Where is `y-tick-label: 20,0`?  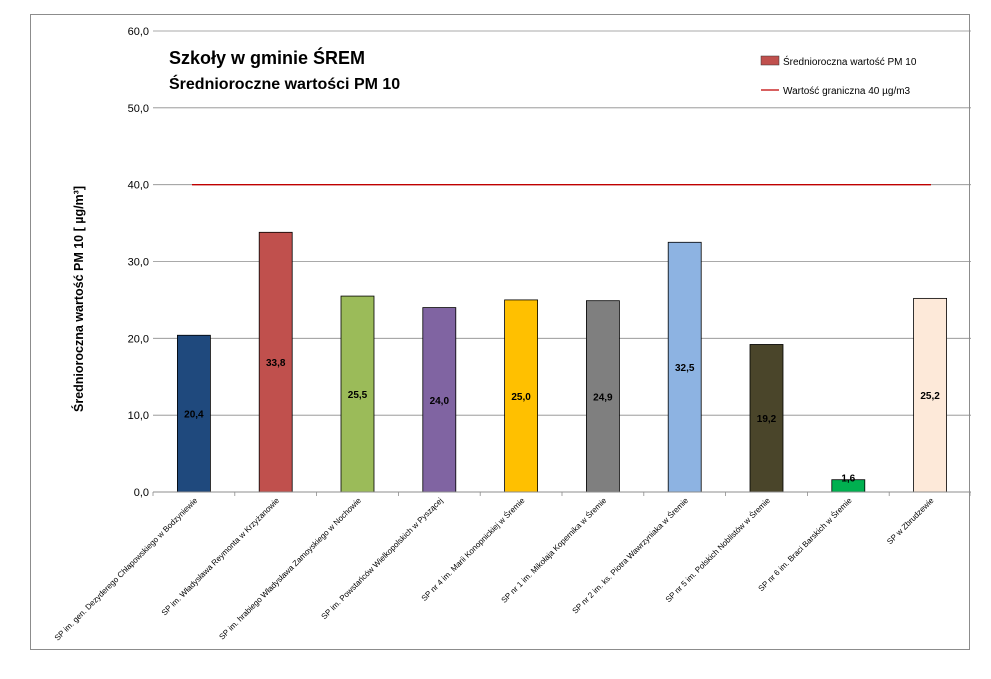
y-tick-label: 20,0 is located at coordinates (138, 339).